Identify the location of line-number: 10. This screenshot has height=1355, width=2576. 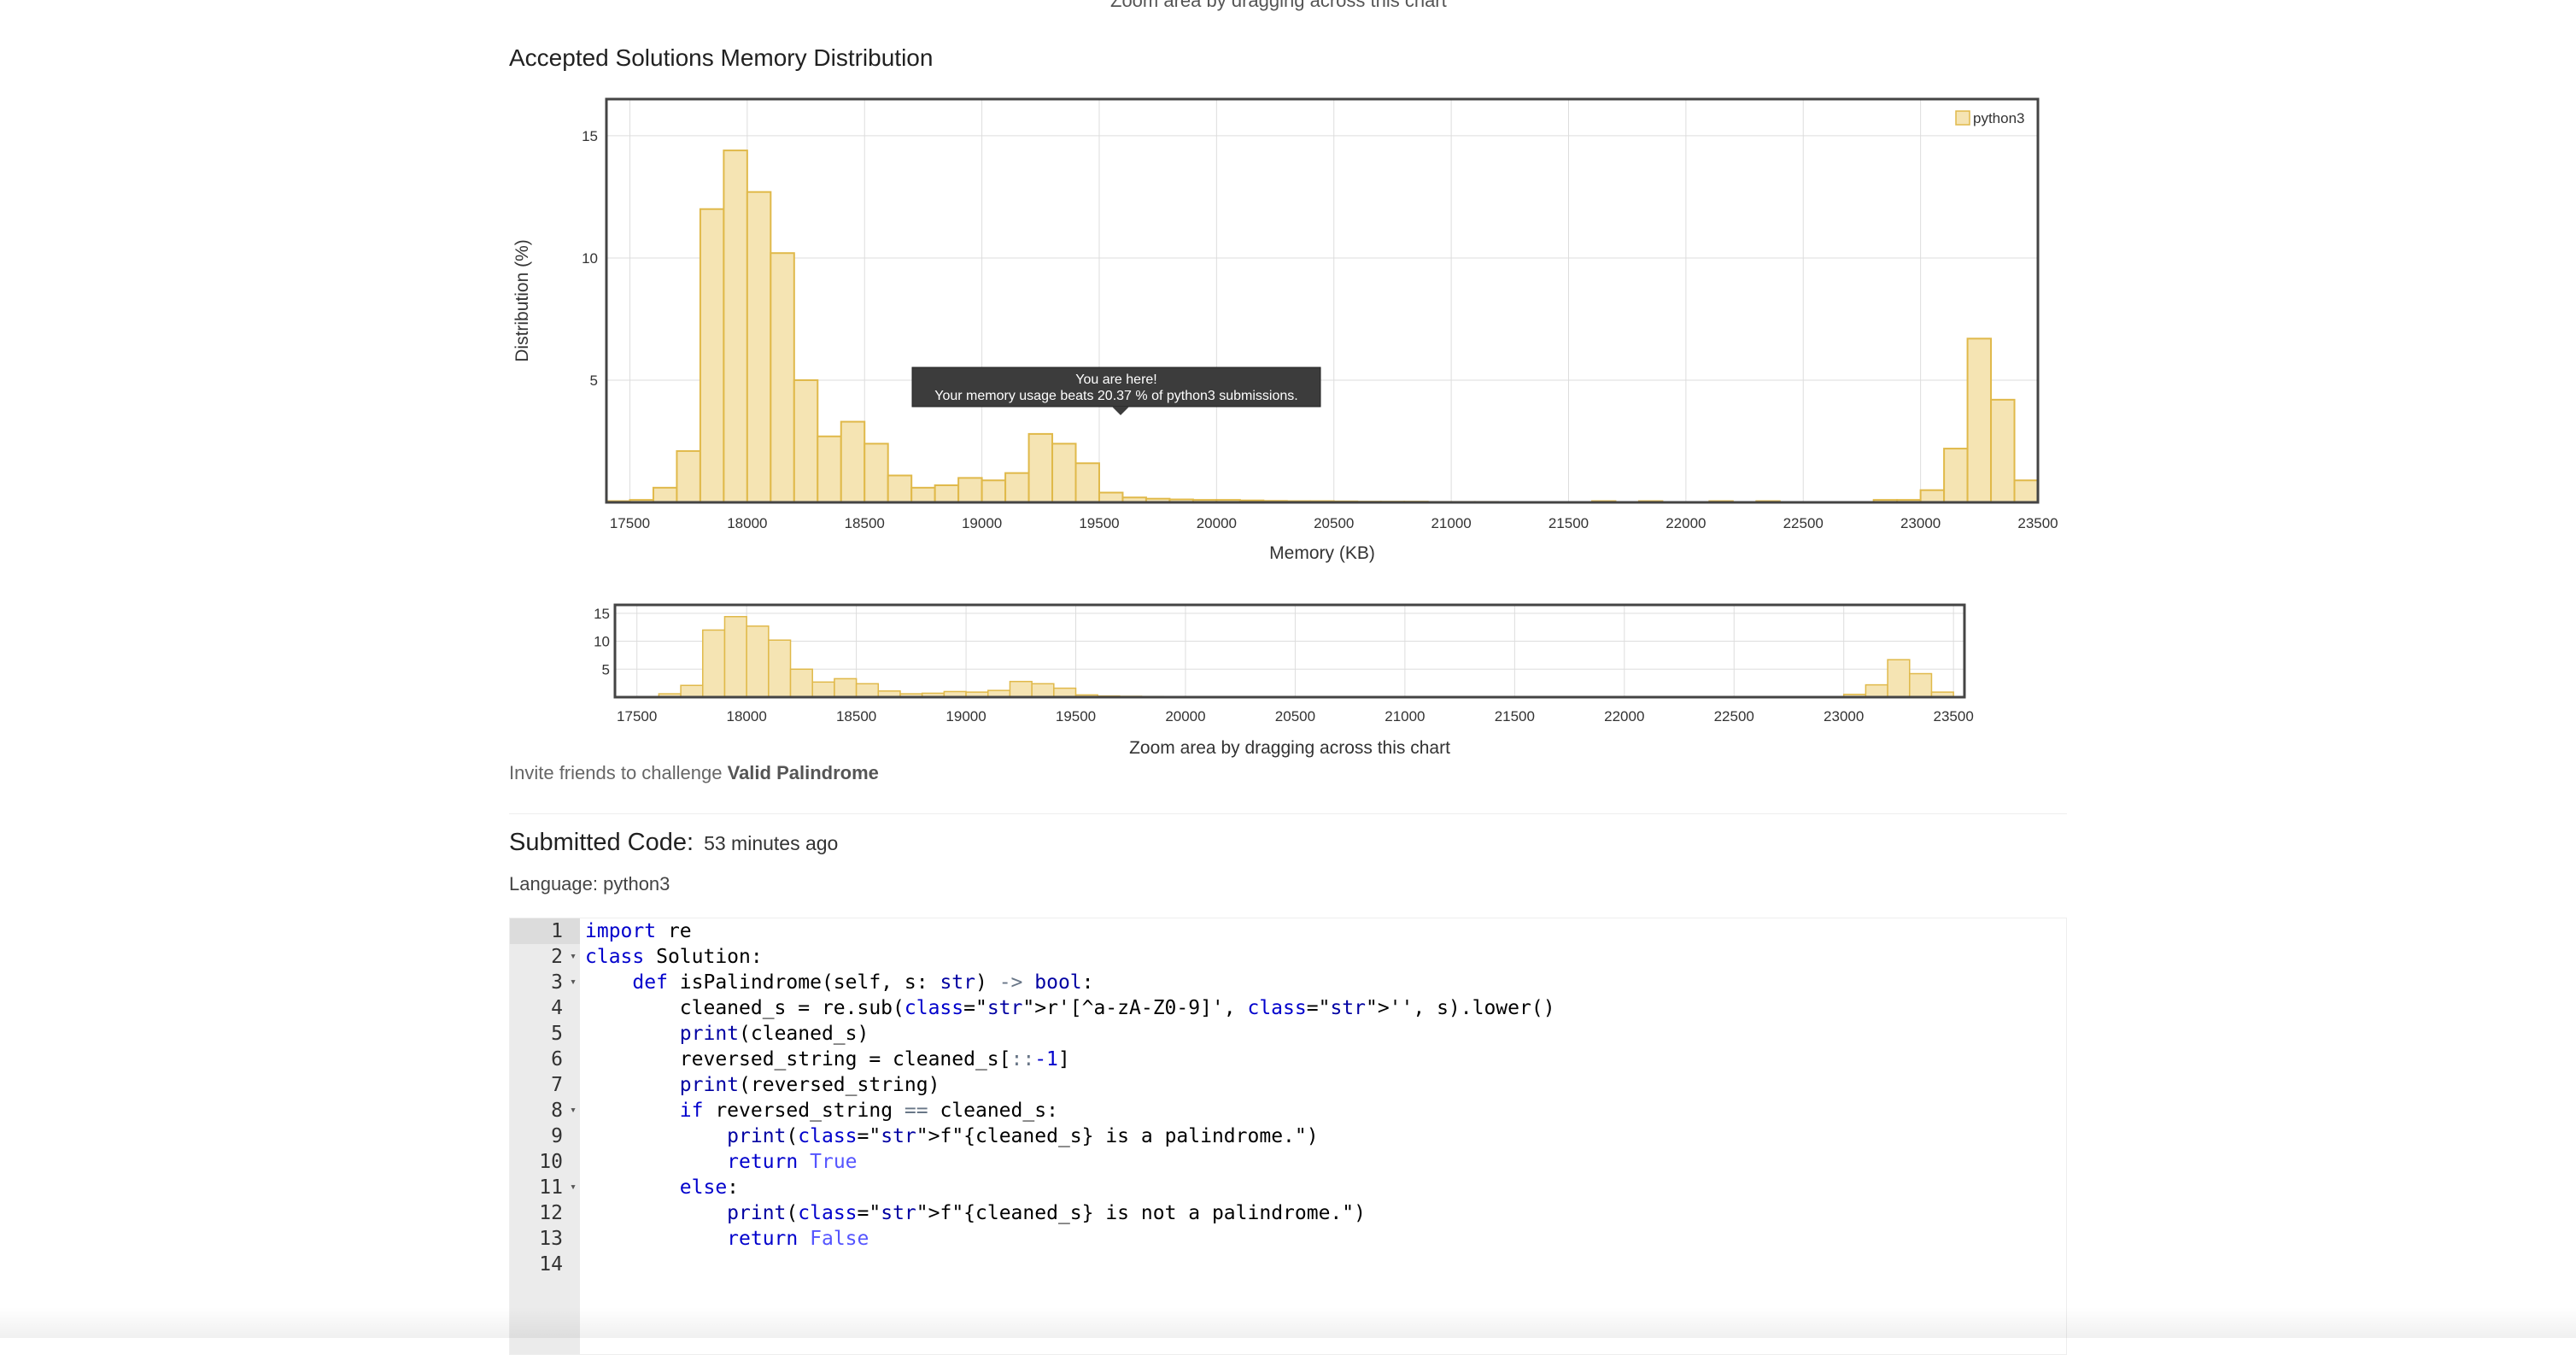
(545, 1162).